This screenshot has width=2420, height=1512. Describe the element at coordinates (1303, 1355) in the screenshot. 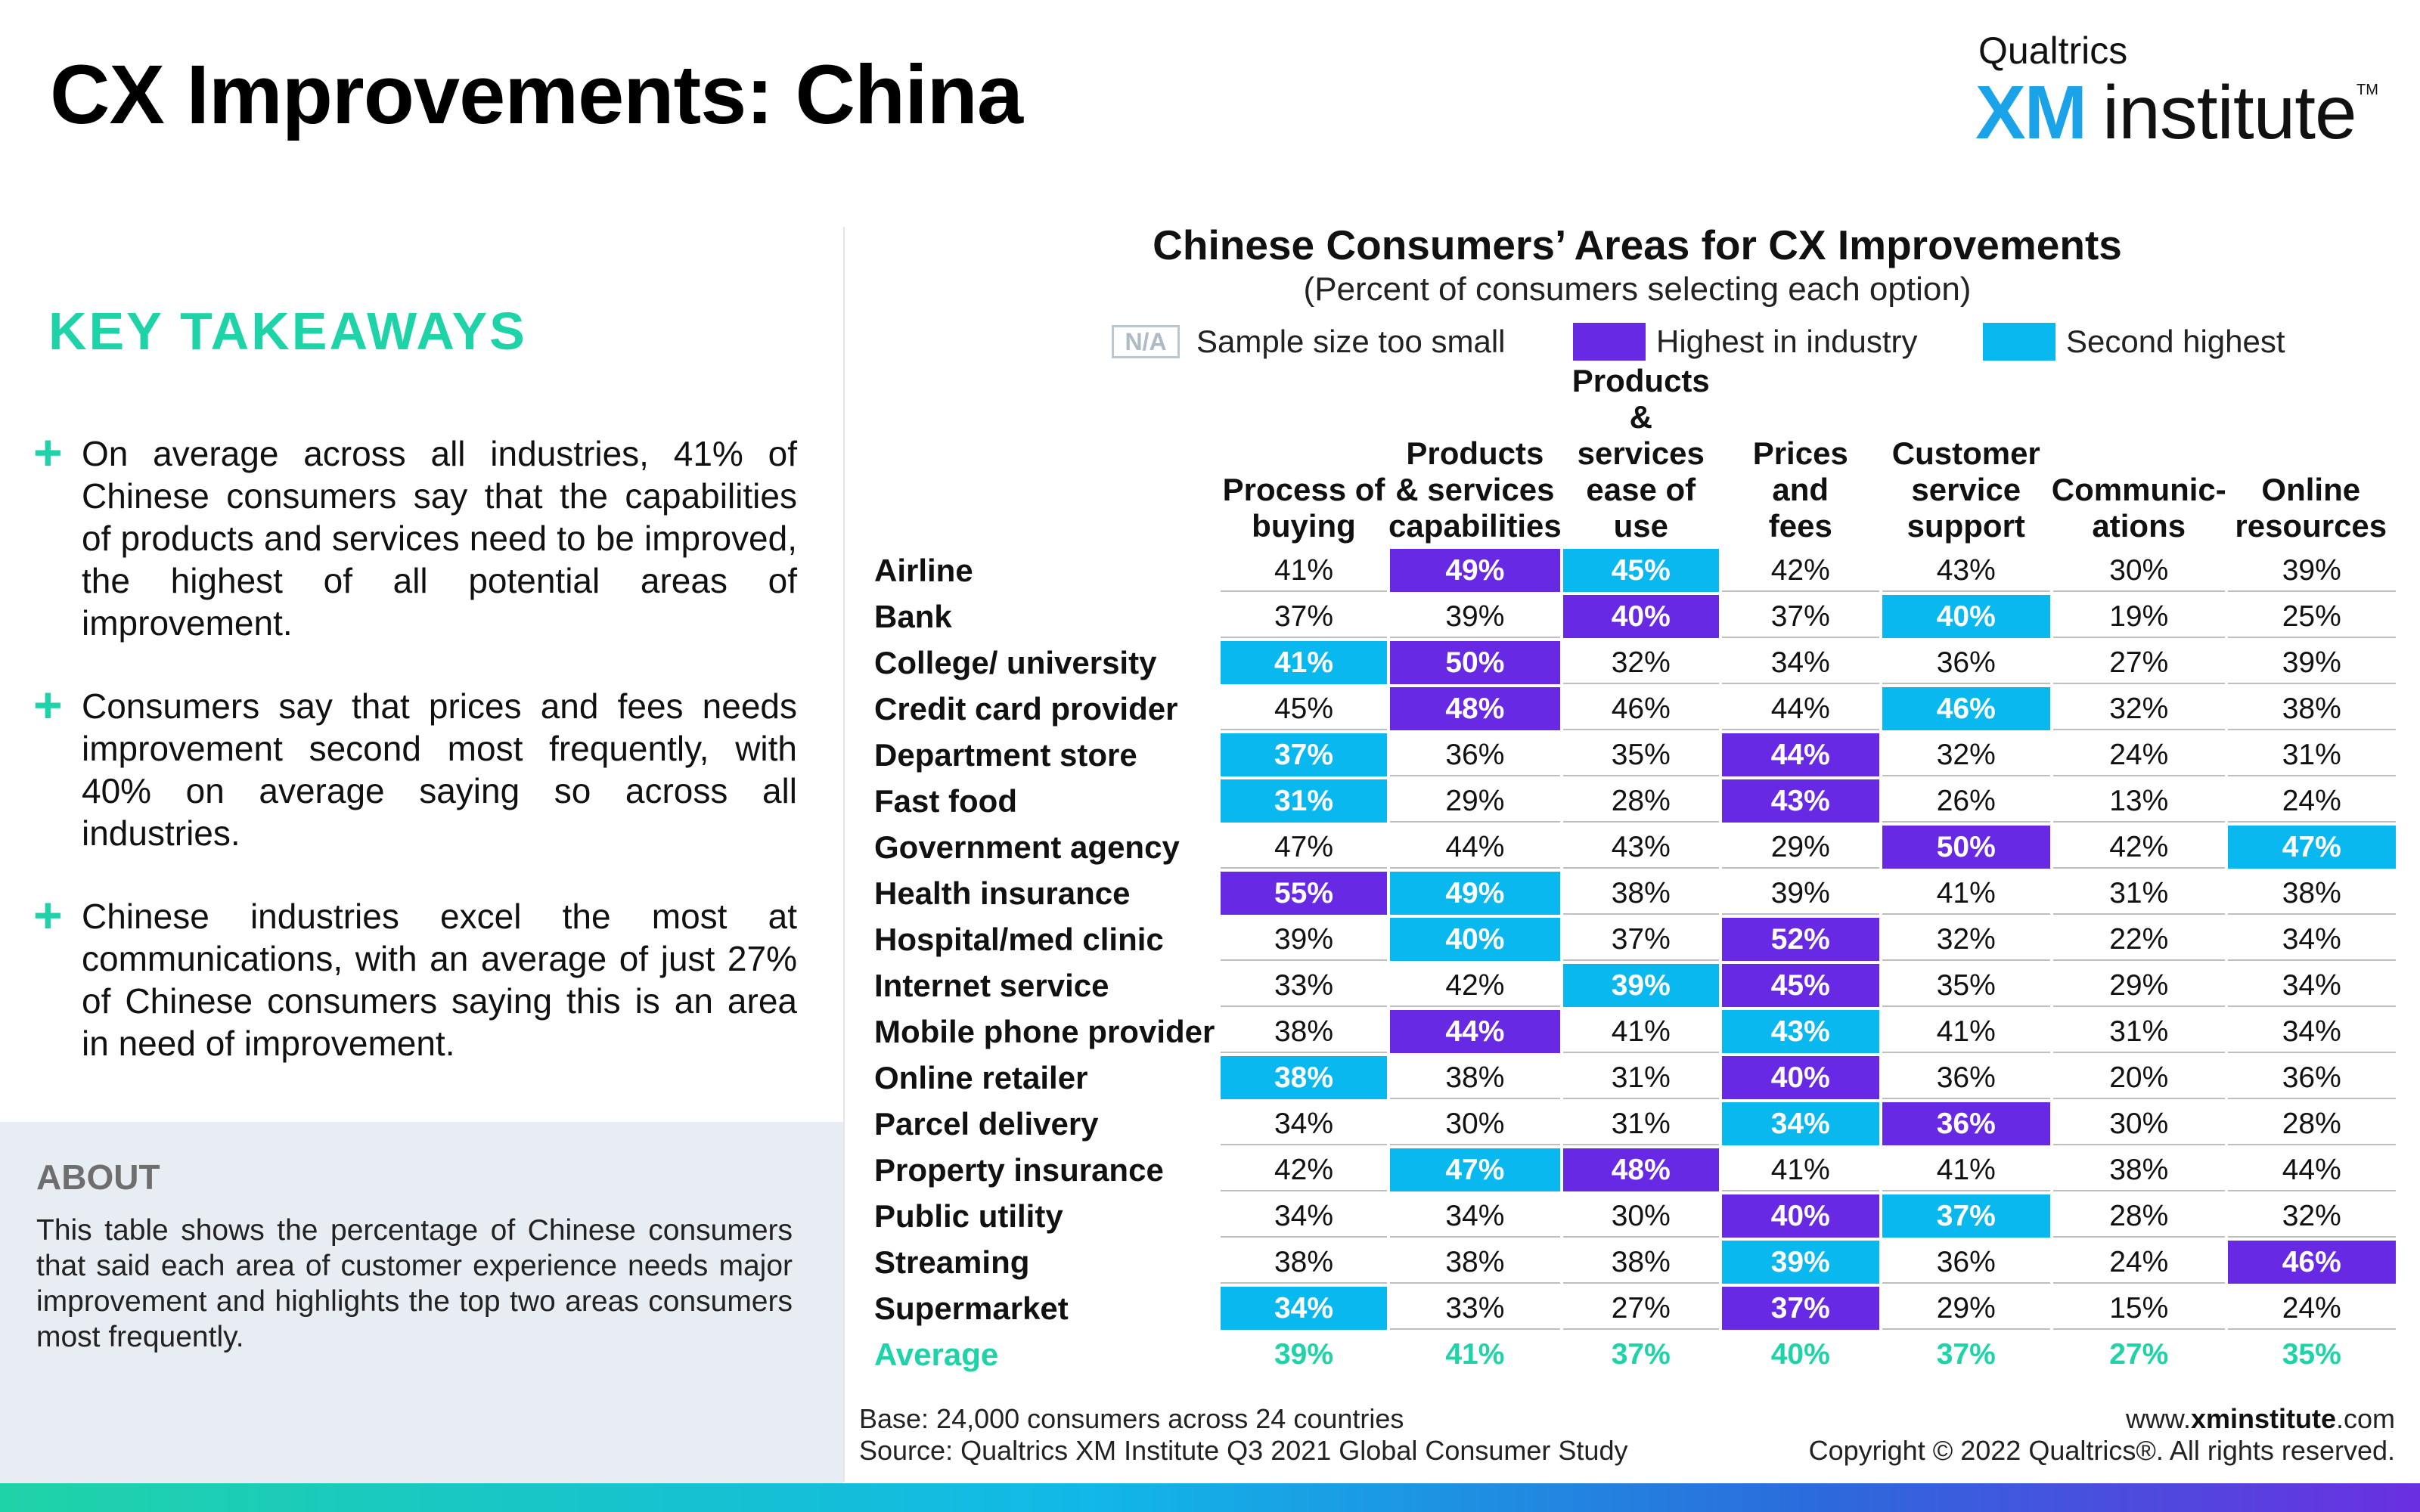

I see `average-value-cell: 39%` at that location.